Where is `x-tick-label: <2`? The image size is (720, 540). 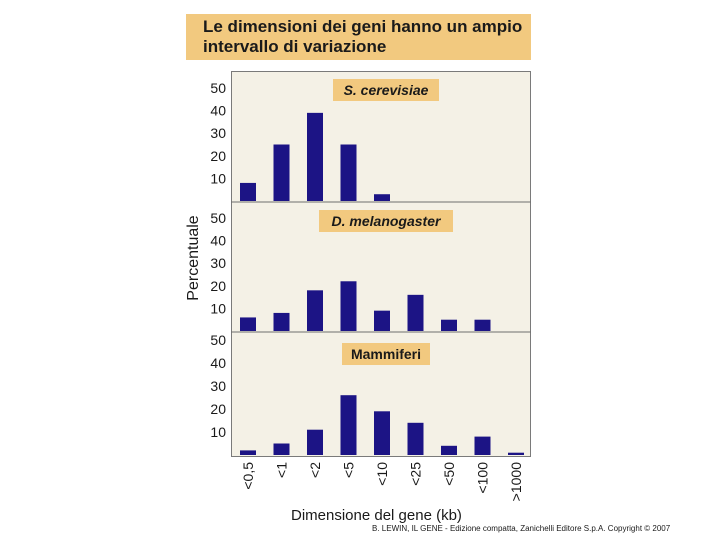 x-tick-label: <2 is located at coordinates (315, 470).